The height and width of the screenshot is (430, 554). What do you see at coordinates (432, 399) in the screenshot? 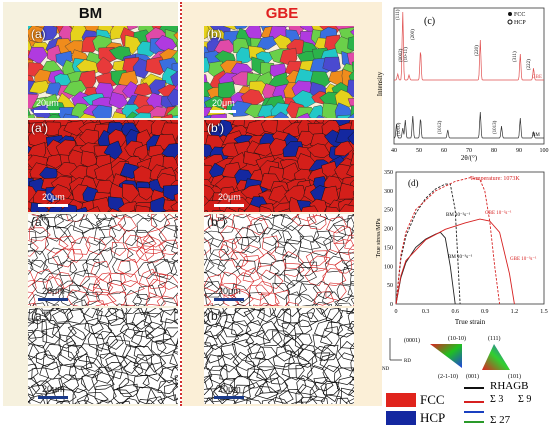
I see `fcc-legend-label: FCC` at bounding box center [432, 399].